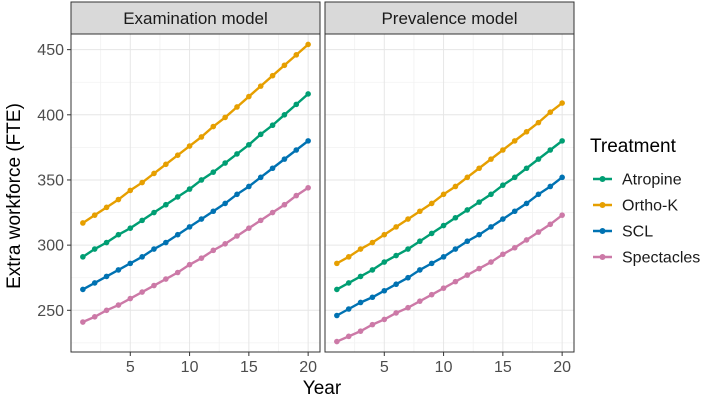 The height and width of the screenshot is (400, 709). I want to click on facet-strip-examination, so click(195, 18).